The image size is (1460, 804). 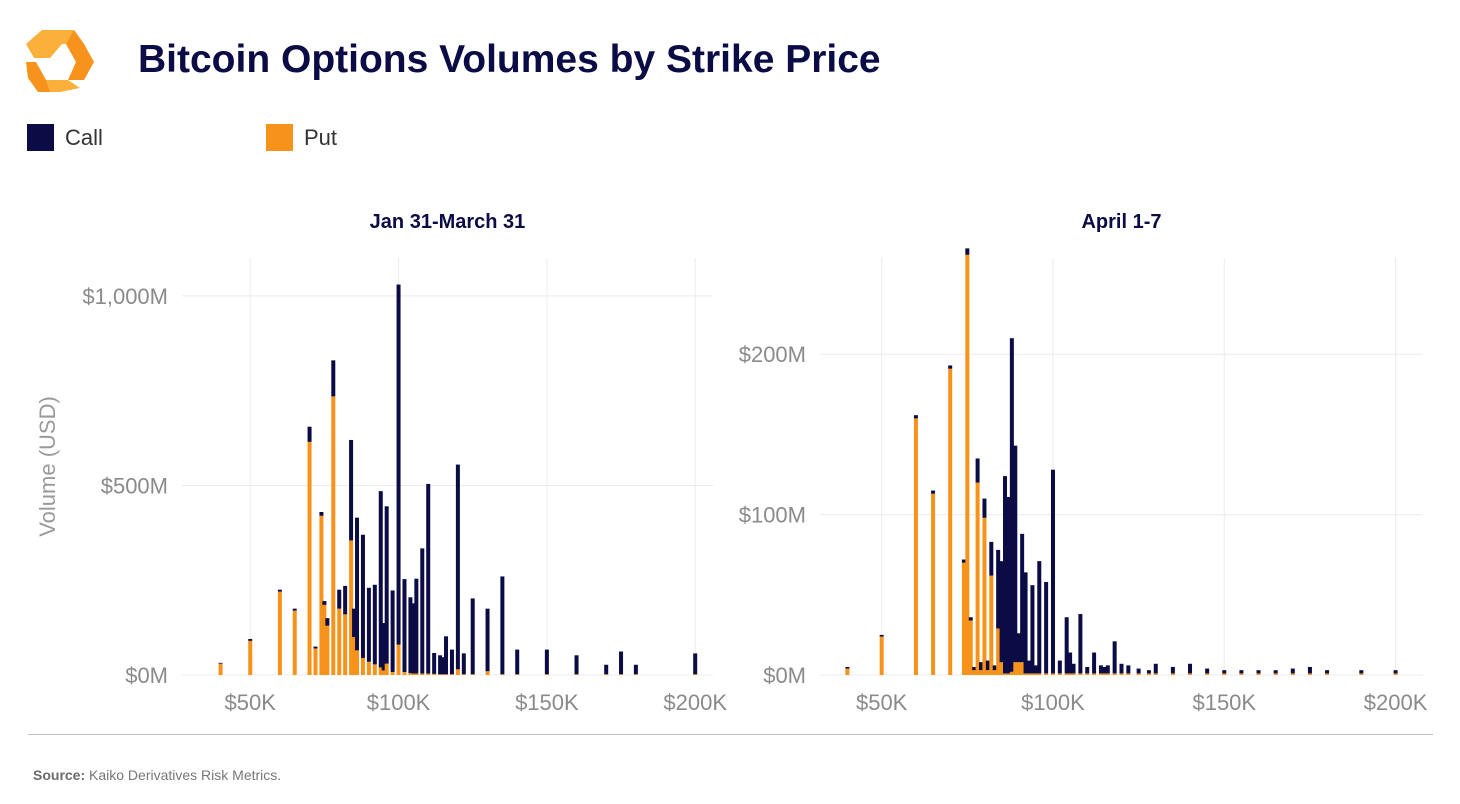 I want to click on source-text: Kaiko Derivatives Risk Metrics., so click(x=185, y=775).